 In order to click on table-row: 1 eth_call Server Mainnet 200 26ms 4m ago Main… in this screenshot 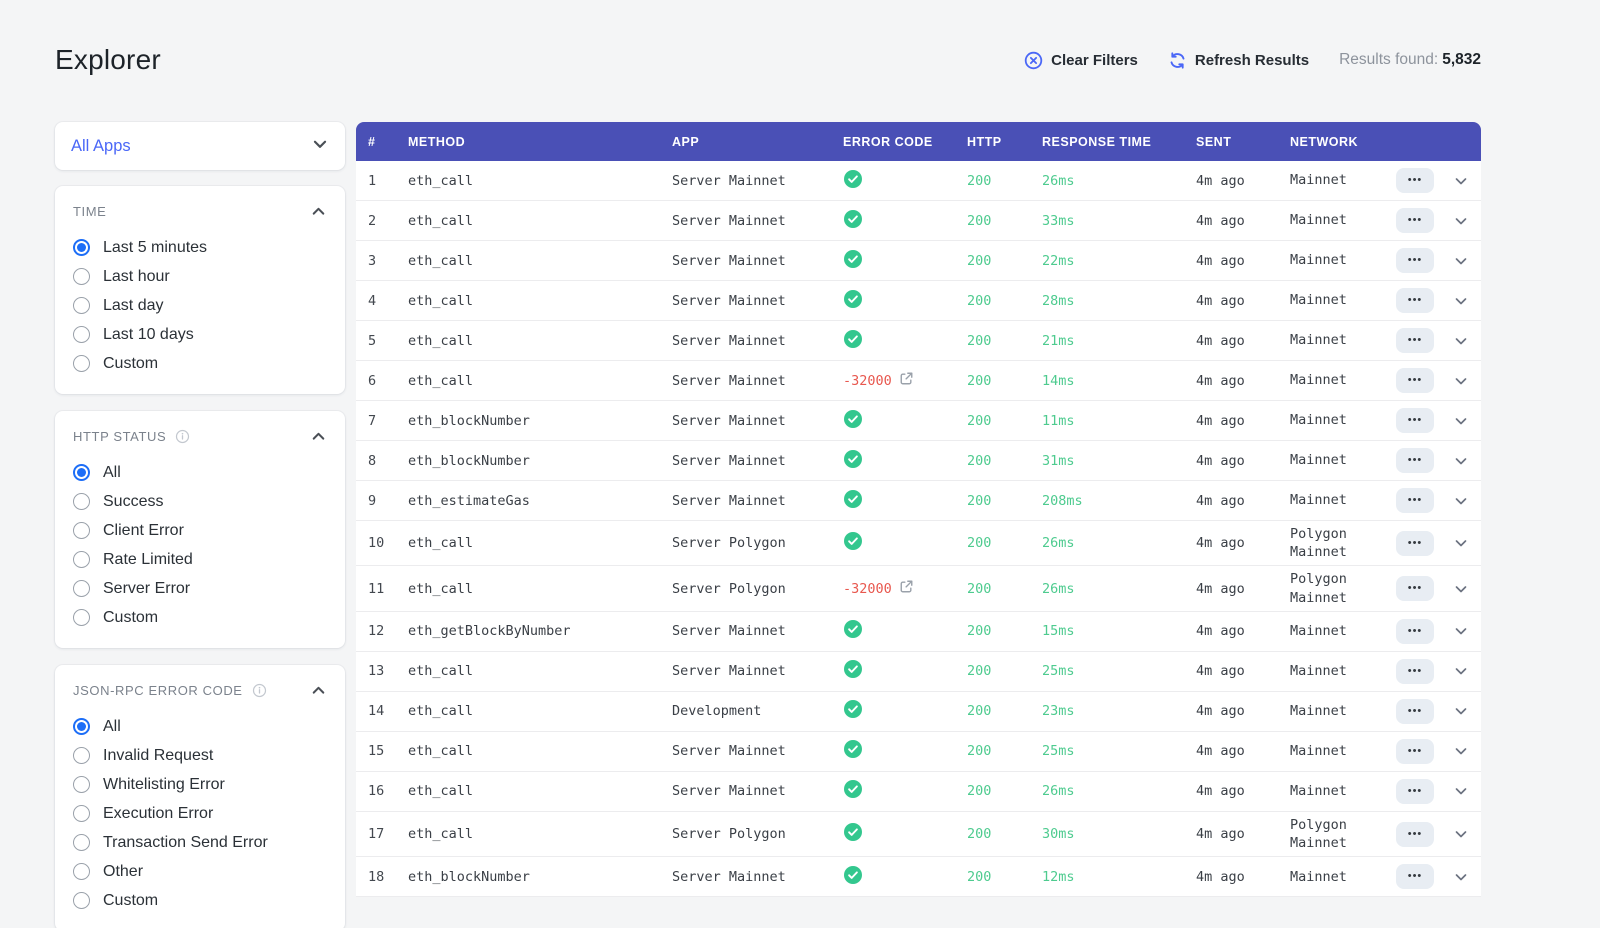, I will do `click(918, 181)`.